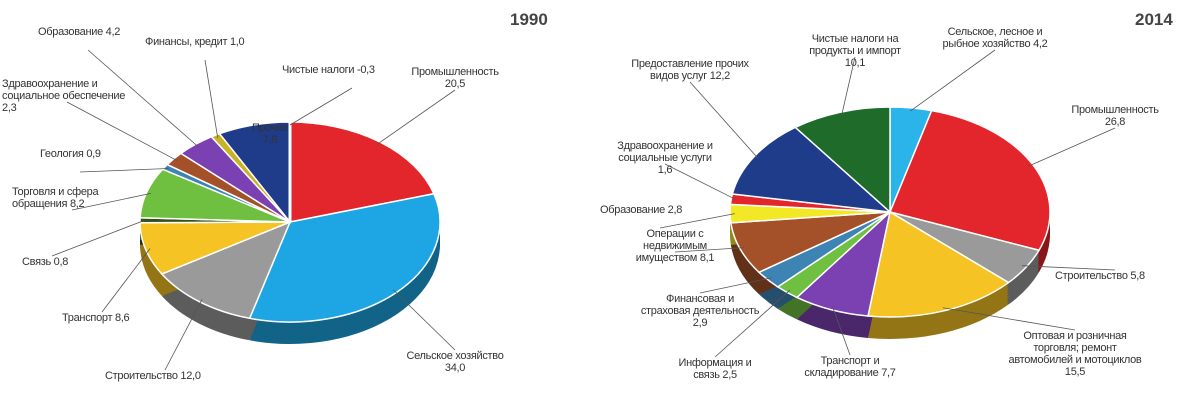  I want to click on slice-label: Здравоохранение и социальные услуги 1,6, so click(665, 158).